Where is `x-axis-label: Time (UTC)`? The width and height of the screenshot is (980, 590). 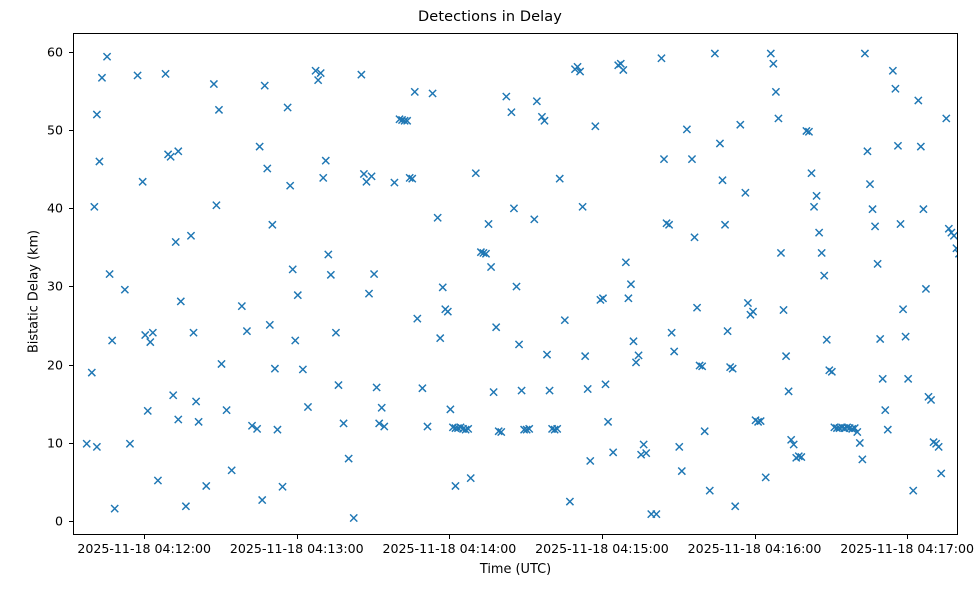 x-axis-label: Time (UTC) is located at coordinates (515, 569).